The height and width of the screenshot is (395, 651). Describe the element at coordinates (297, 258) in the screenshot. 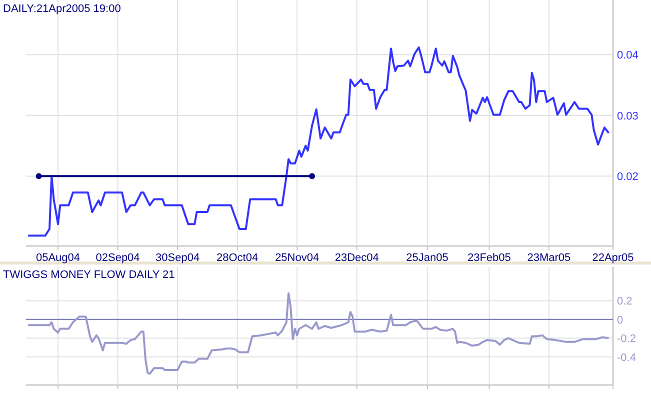

I see `x-tick-label: 25Nov04` at that location.